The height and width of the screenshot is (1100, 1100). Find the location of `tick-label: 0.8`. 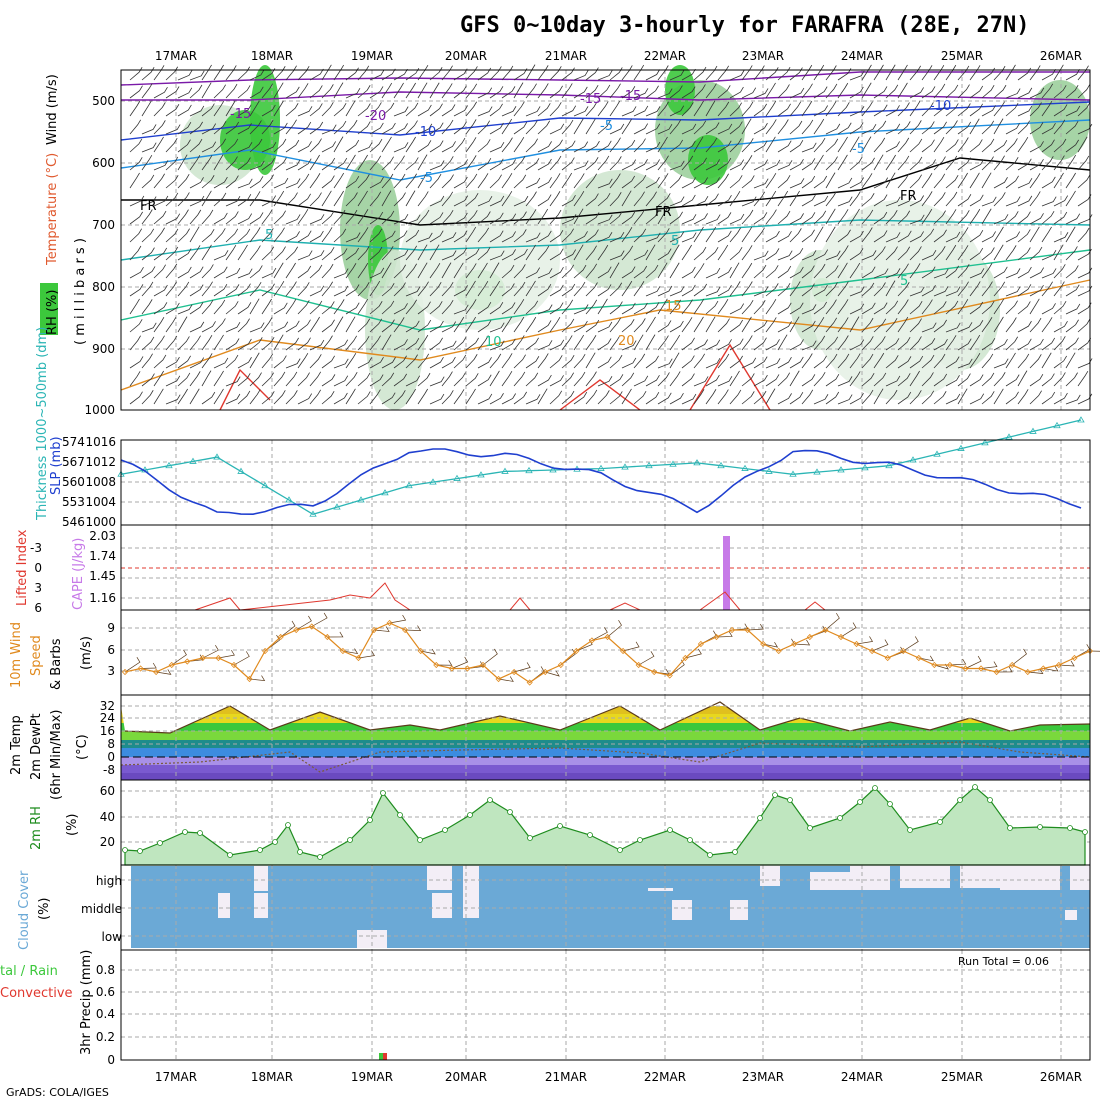

tick-label: 0.8 is located at coordinates (105, 970).